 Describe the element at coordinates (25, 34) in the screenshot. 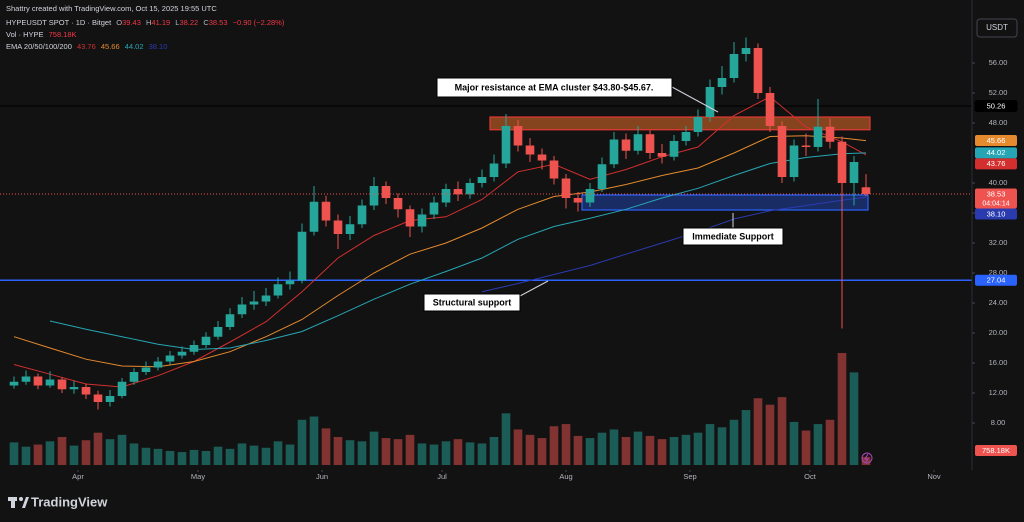

I see `volume-title: Vol · HYPE` at that location.